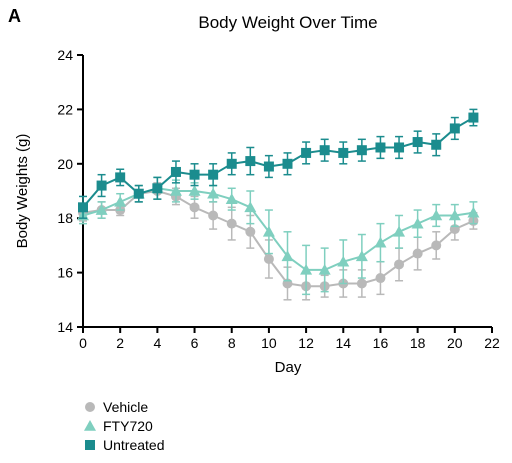 This screenshot has width=512, height=463. I want to click on x-tick-label: 8, so click(232, 343).